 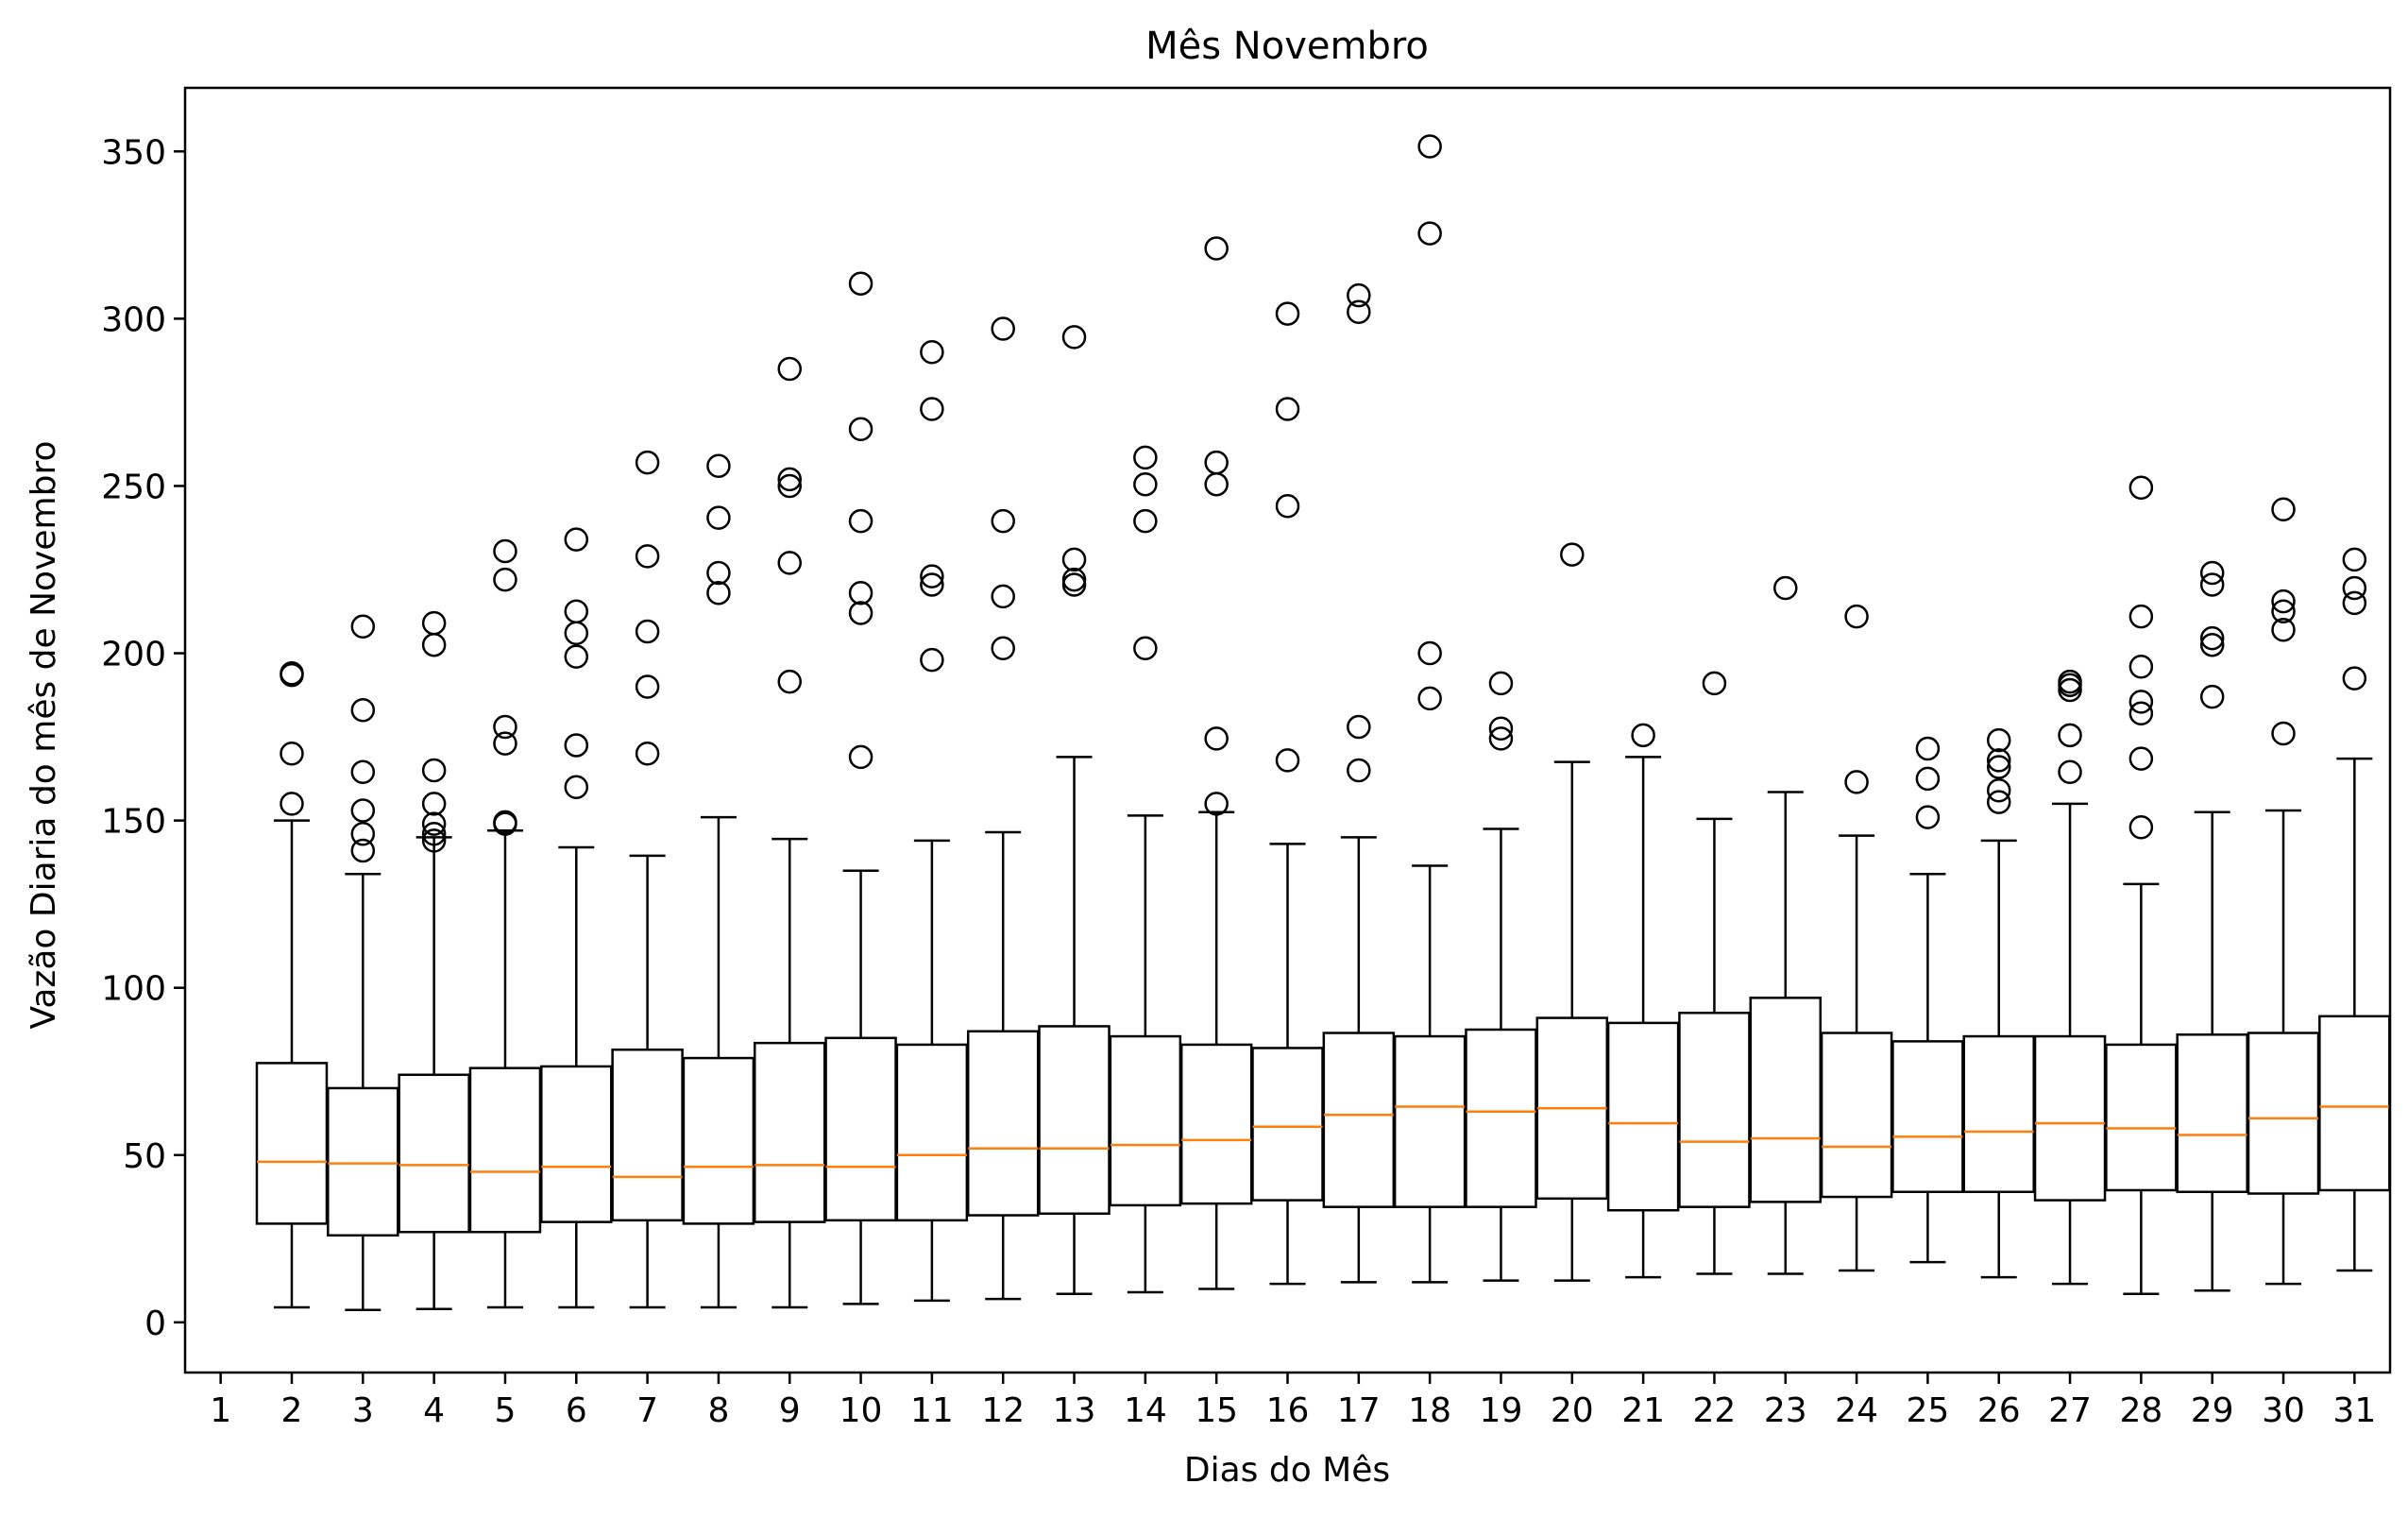 I want to click on x-tick-label: 26, so click(x=1999, y=1410).